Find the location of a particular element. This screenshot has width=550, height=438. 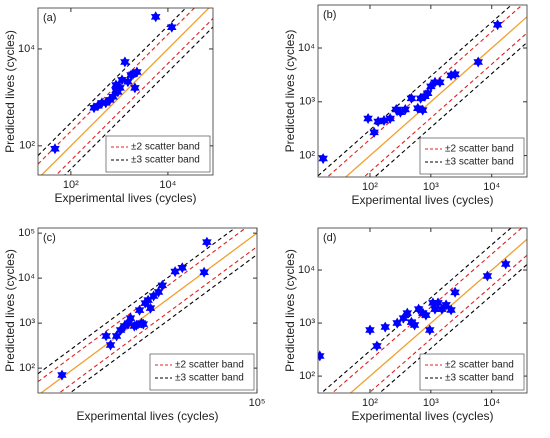

axes-box is located at coordinates (422, 310).